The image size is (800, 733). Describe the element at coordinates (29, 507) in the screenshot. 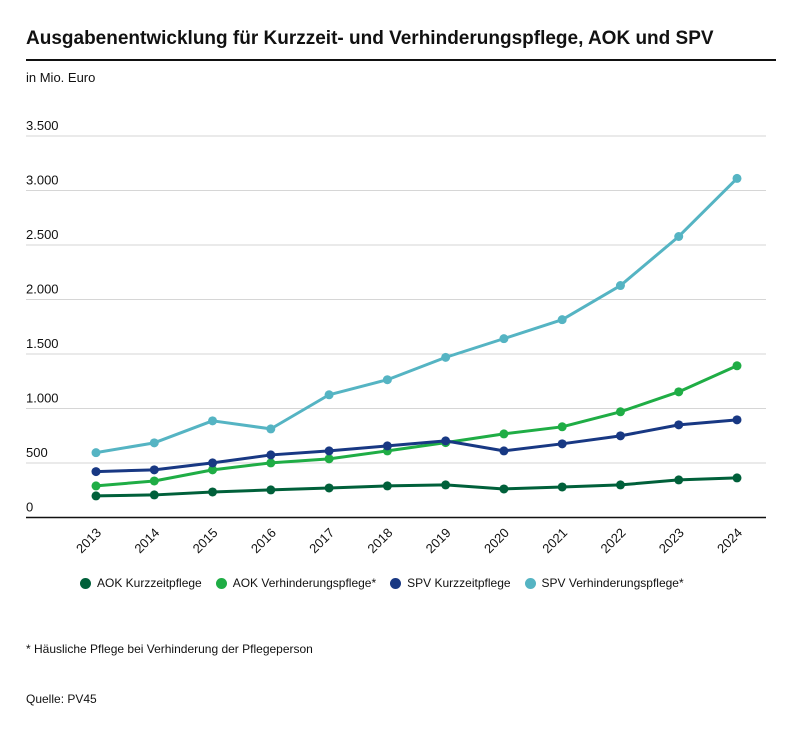

I see `y-tick-label: 0` at that location.